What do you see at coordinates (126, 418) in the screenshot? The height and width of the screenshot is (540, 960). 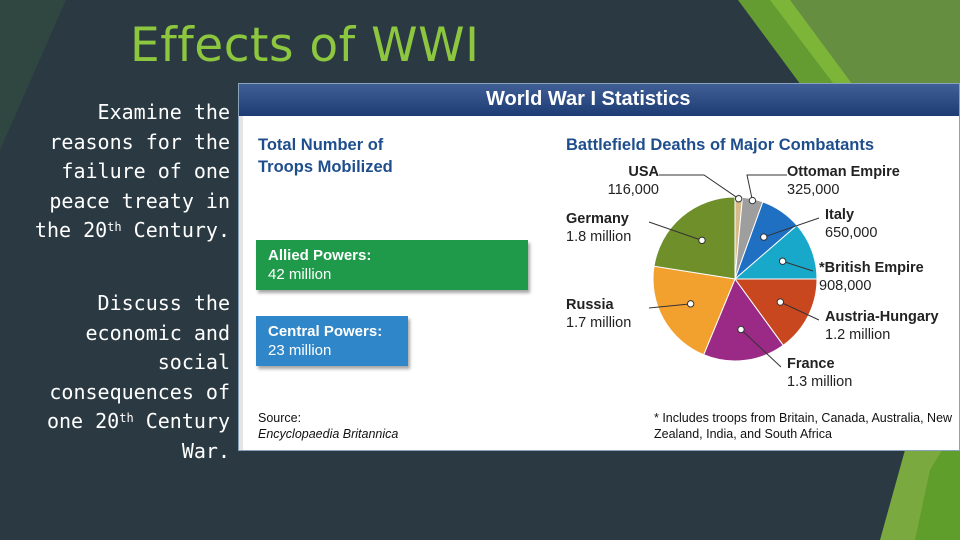 I see `prompt-2-ordinal: th` at bounding box center [126, 418].